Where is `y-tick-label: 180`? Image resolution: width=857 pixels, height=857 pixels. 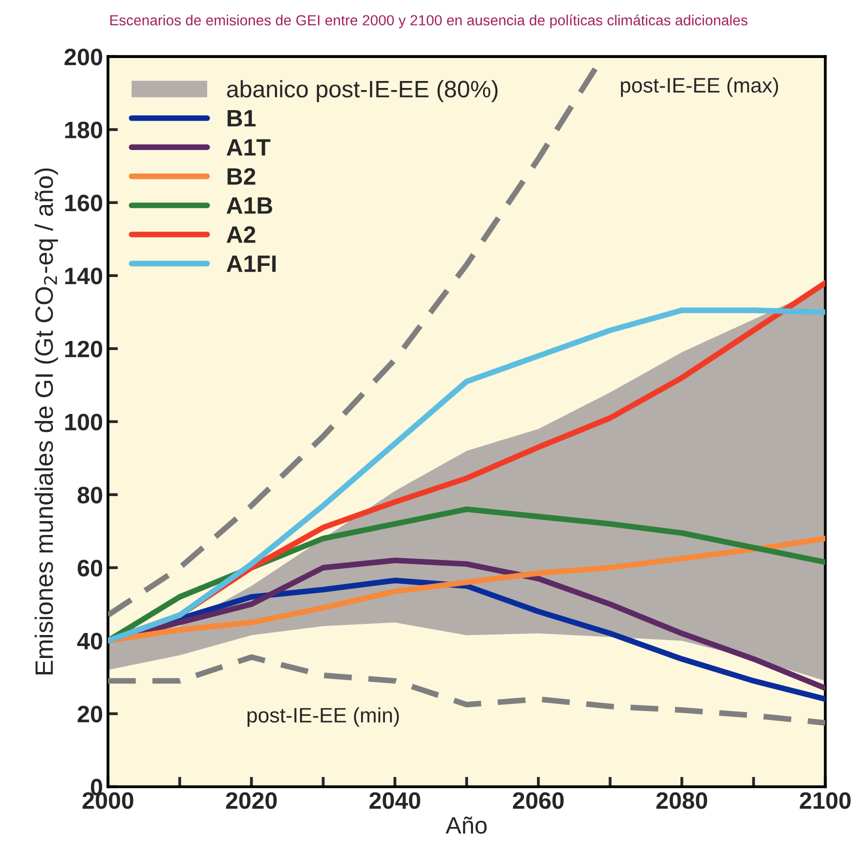 y-tick-label: 180 is located at coordinates (83, 130).